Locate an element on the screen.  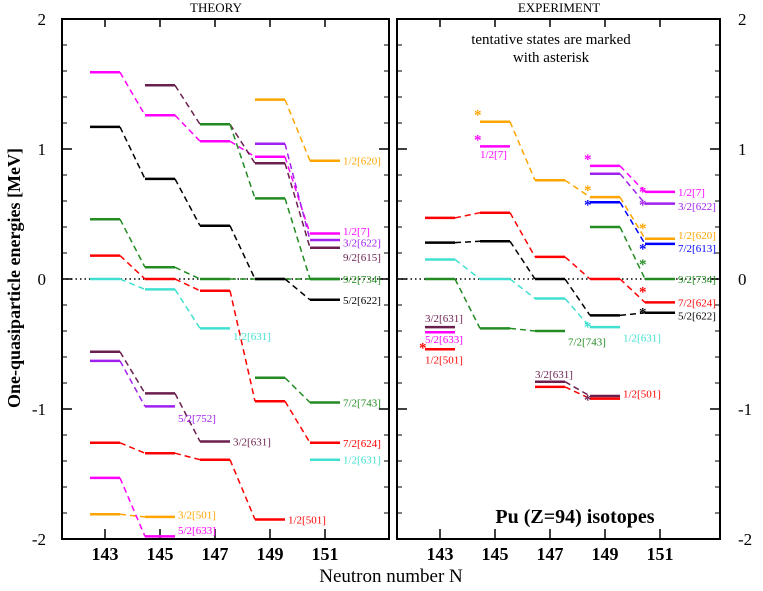
x-tick-label-theory: 151 is located at coordinates (325, 554).